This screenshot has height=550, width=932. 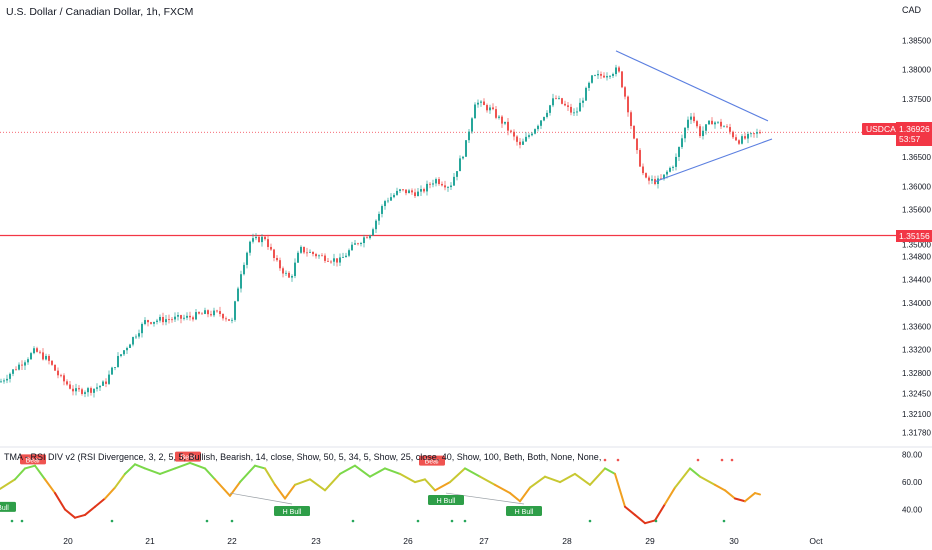 What do you see at coordinates (914, 129) in the screenshot?
I see `last-price: 1.36926` at bounding box center [914, 129].